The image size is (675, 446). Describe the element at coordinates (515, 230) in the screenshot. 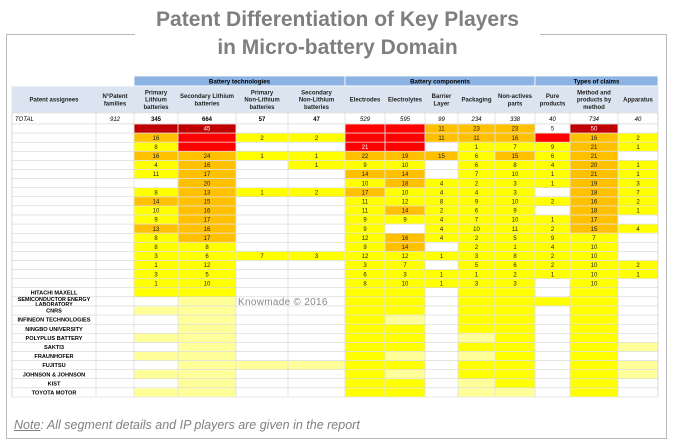

I see `cell-value-11-10: 11` at that location.